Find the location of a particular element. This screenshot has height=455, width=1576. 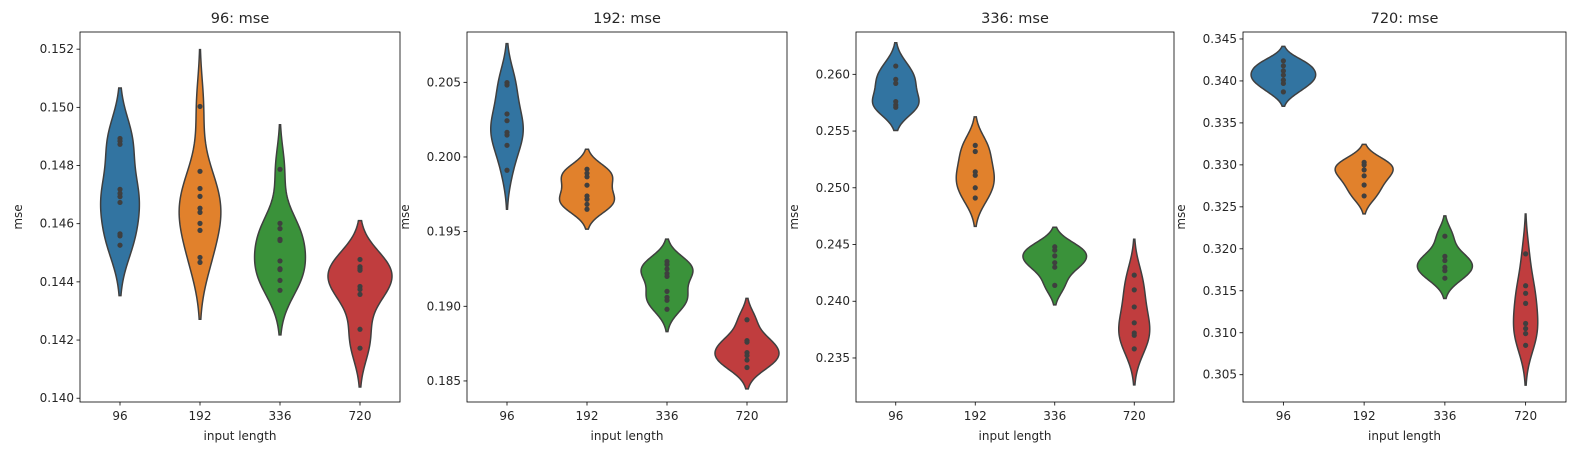

y-tick-label: 0.148 is located at coordinates (57, 166).